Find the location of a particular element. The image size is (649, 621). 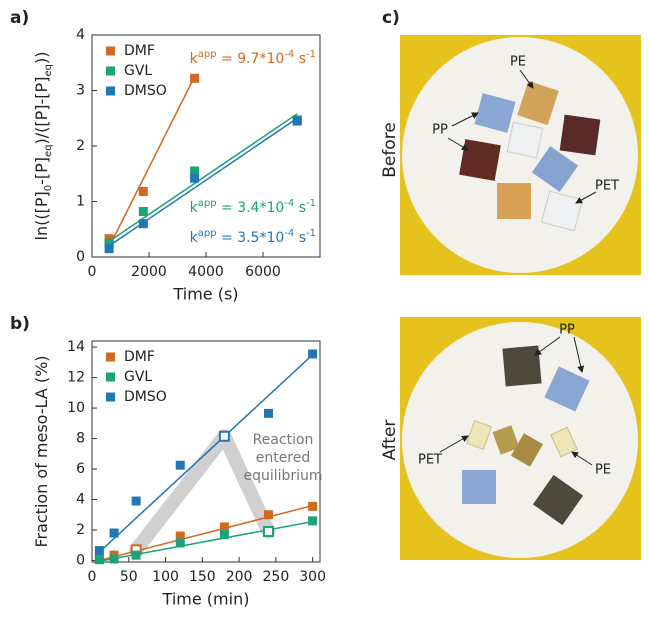

legend-label: GVL is located at coordinates (138, 377).